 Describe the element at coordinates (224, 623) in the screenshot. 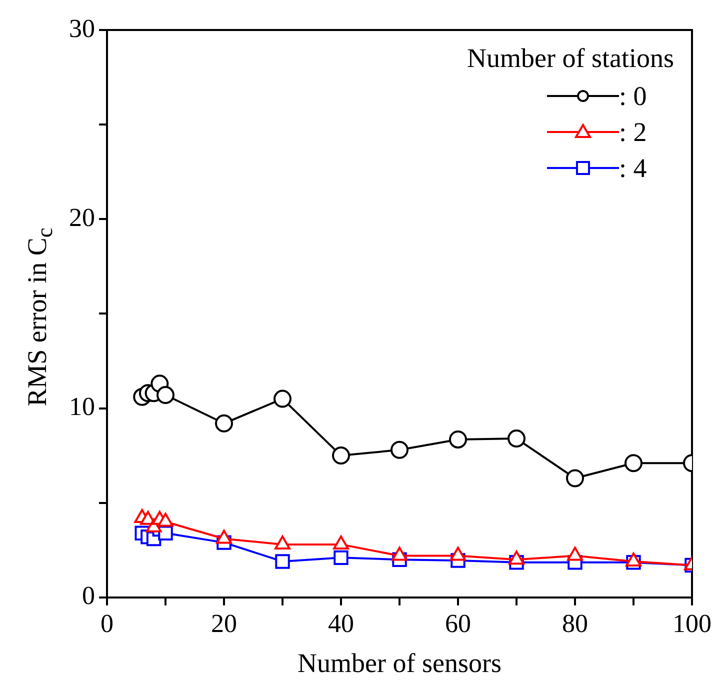

I see `x-tick-label: 20` at that location.